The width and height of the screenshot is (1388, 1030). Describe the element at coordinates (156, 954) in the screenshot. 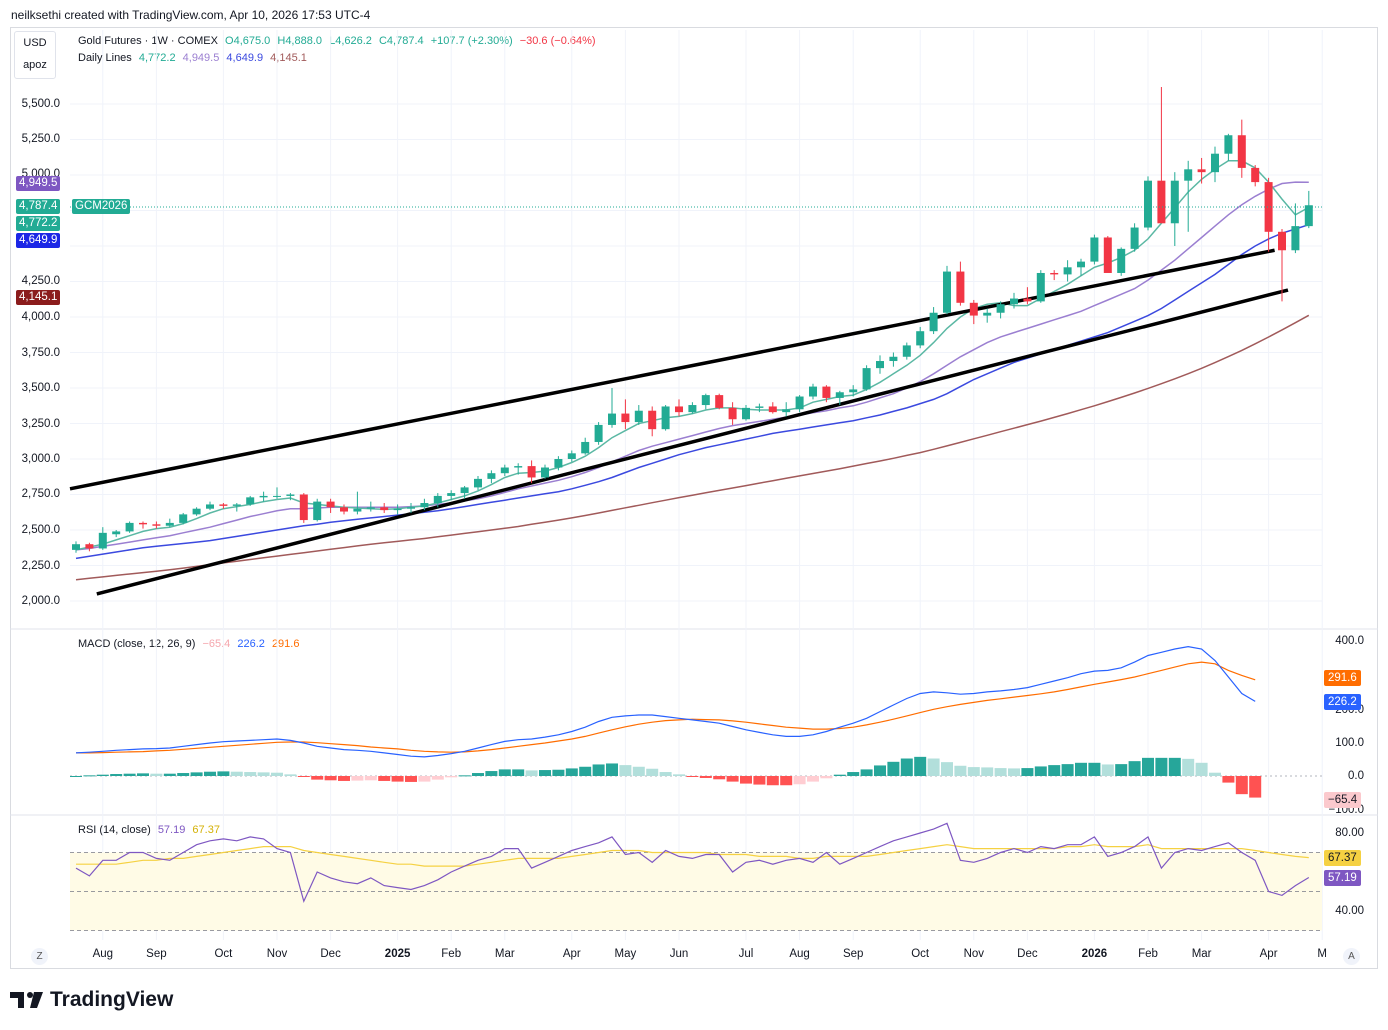

I see `time-tick: Sep` at that location.